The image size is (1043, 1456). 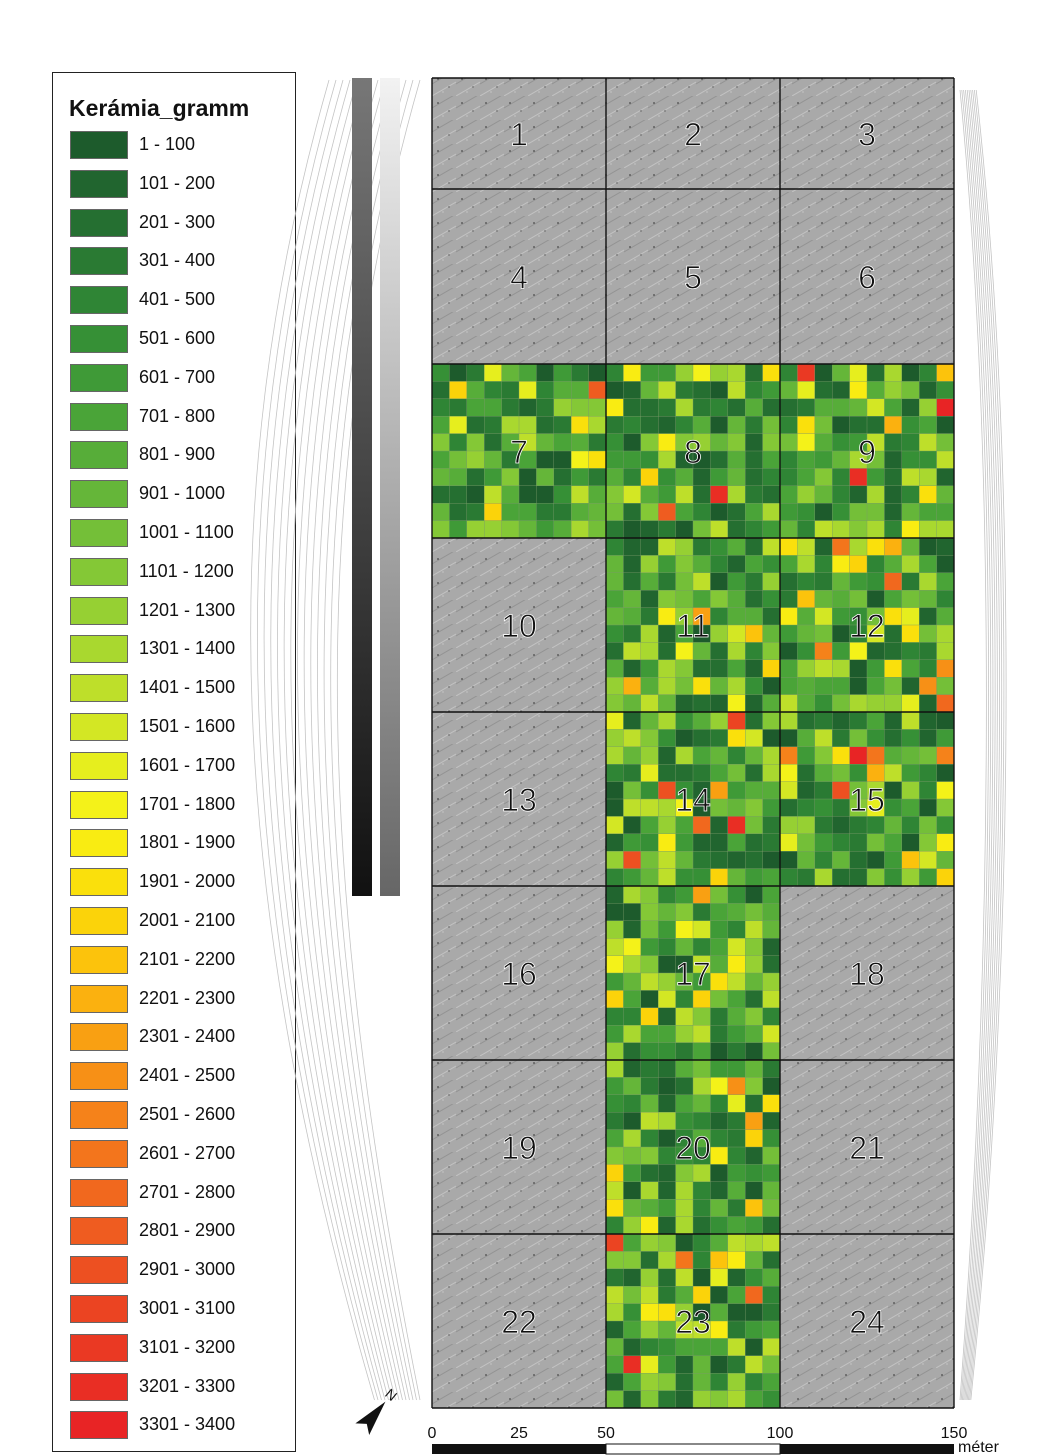 What do you see at coordinates (180, 223) in the screenshot?
I see `legend-item: 201 - 300` at bounding box center [180, 223].